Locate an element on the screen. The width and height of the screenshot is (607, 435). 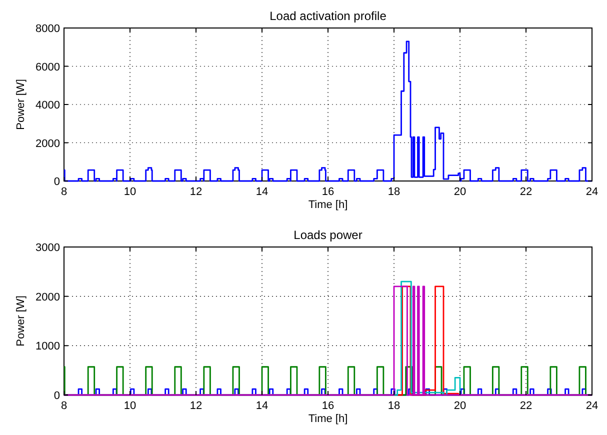
chart-title: Loads power is located at coordinates (328, 235).